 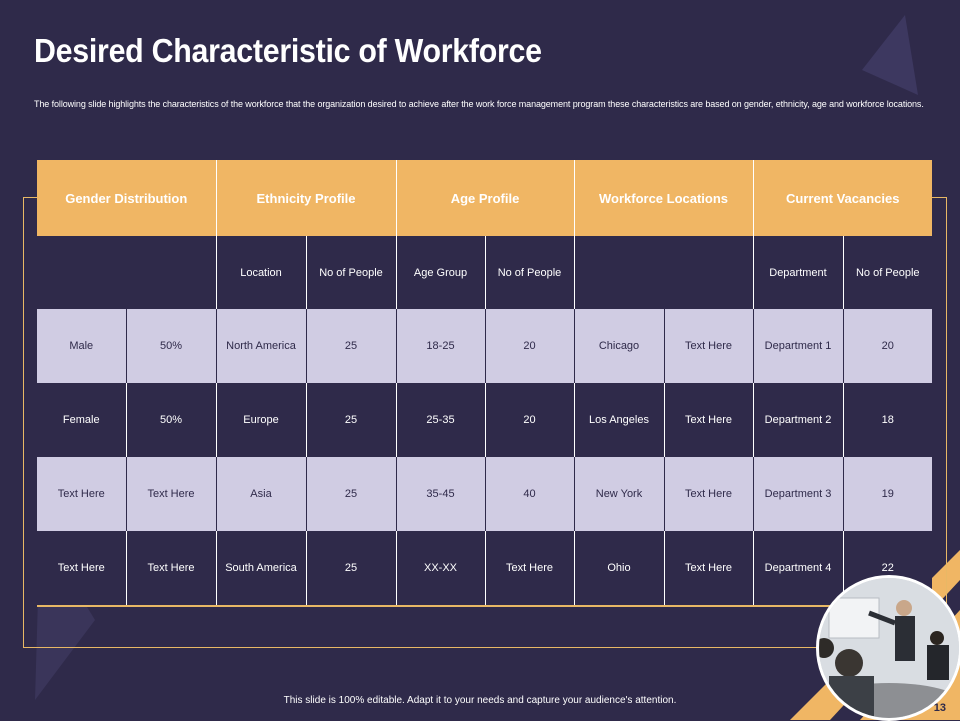 What do you see at coordinates (619, 569) in the screenshot?
I see `table-cell: Ohio` at bounding box center [619, 569].